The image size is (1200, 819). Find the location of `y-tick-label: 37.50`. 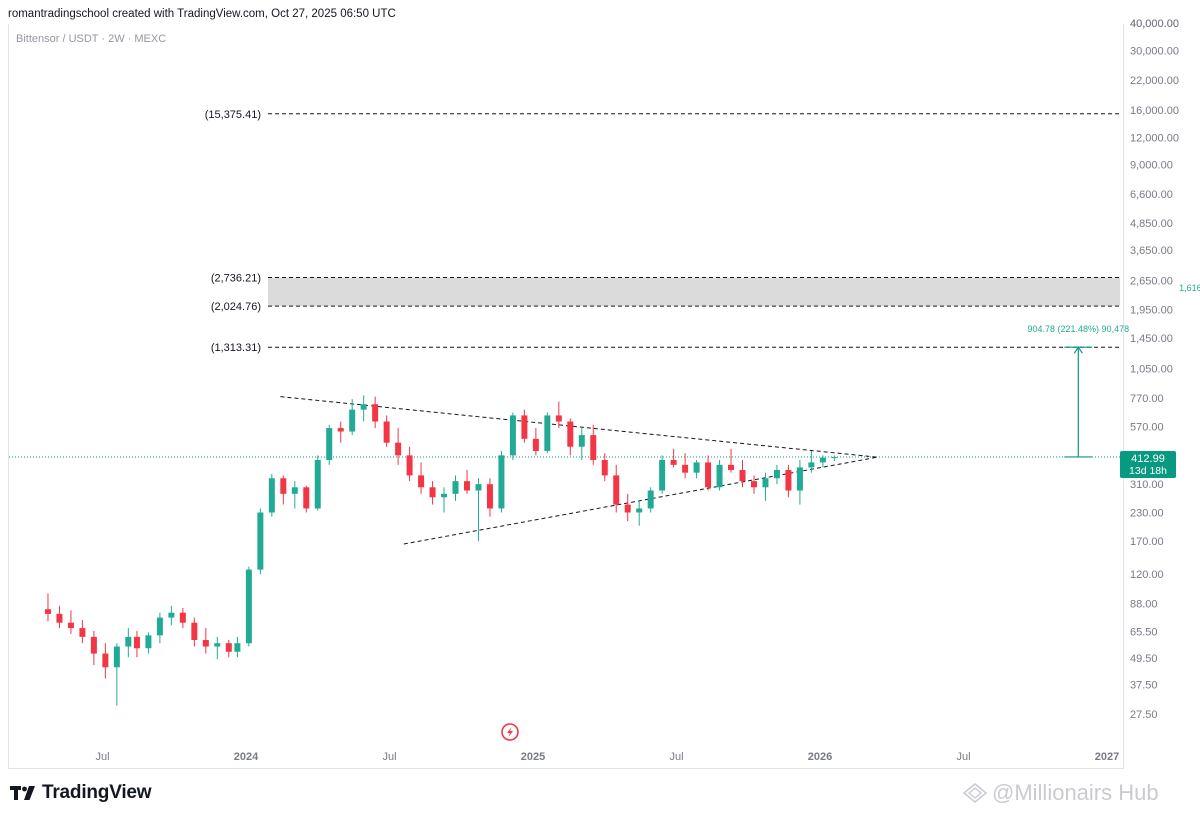

y-tick-label: 37.50 is located at coordinates (1144, 686).